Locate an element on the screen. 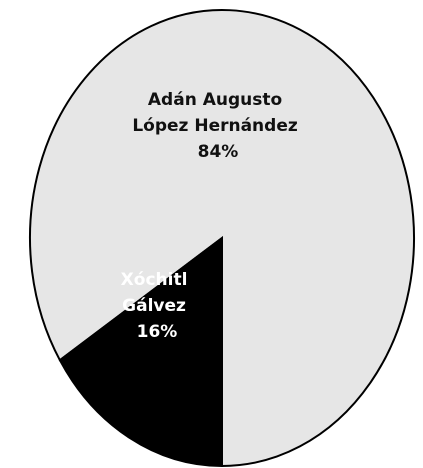 The width and height of the screenshot is (423, 468). slice-label-adan-augusto-lopez-hernandez: Adán Augusto López Hernández 84% is located at coordinates (217, 126).